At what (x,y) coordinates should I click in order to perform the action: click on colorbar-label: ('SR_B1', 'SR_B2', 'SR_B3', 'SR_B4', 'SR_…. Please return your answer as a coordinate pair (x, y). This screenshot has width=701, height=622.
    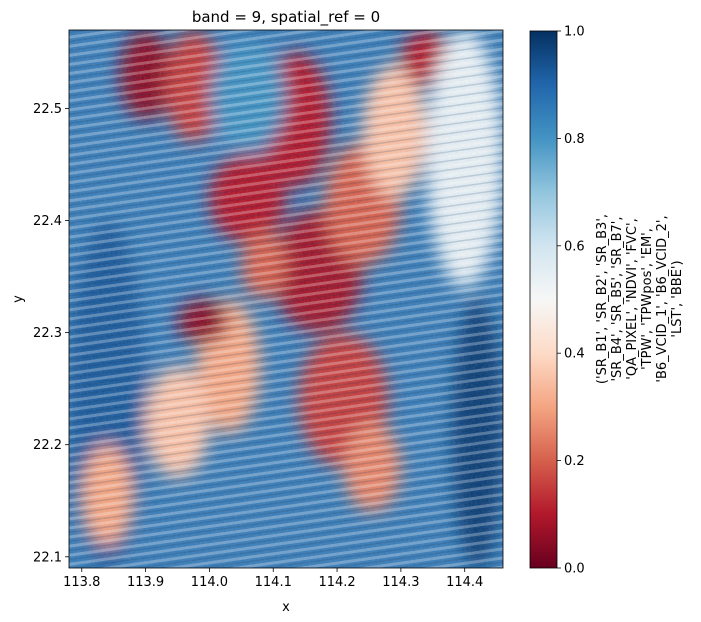
    Looking at the image, I should click on (640, 299).